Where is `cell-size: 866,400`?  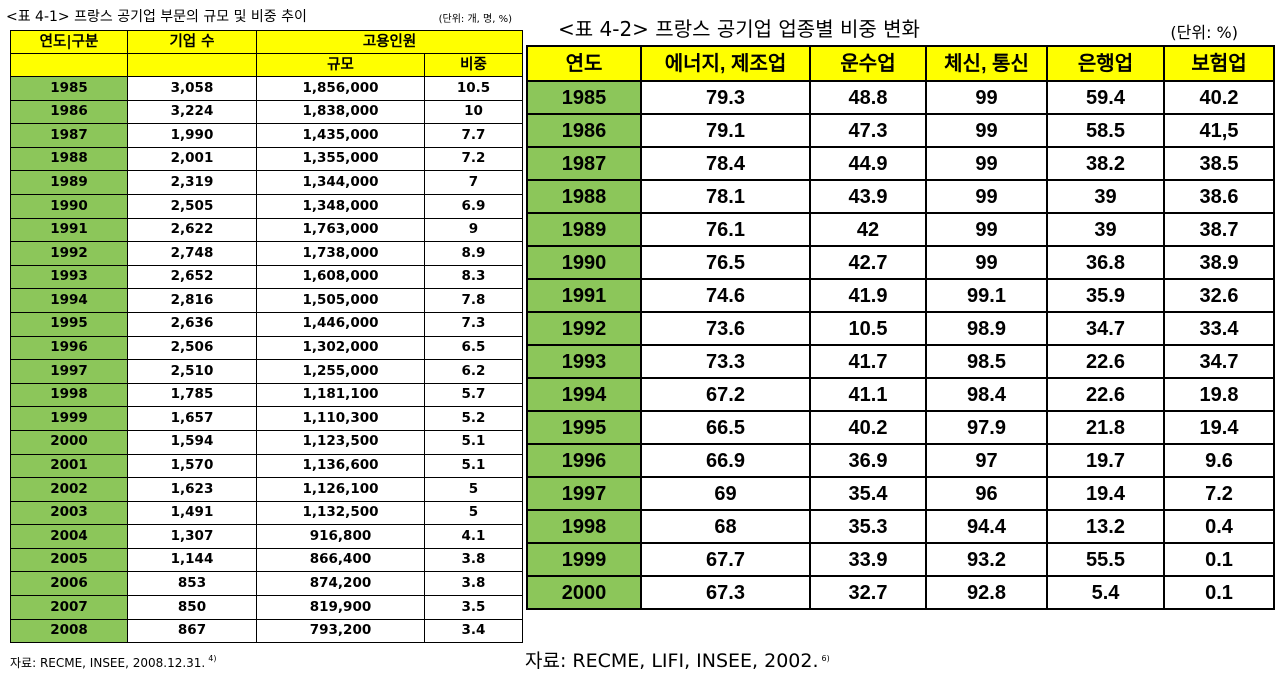
cell-size: 866,400 is located at coordinates (340, 560).